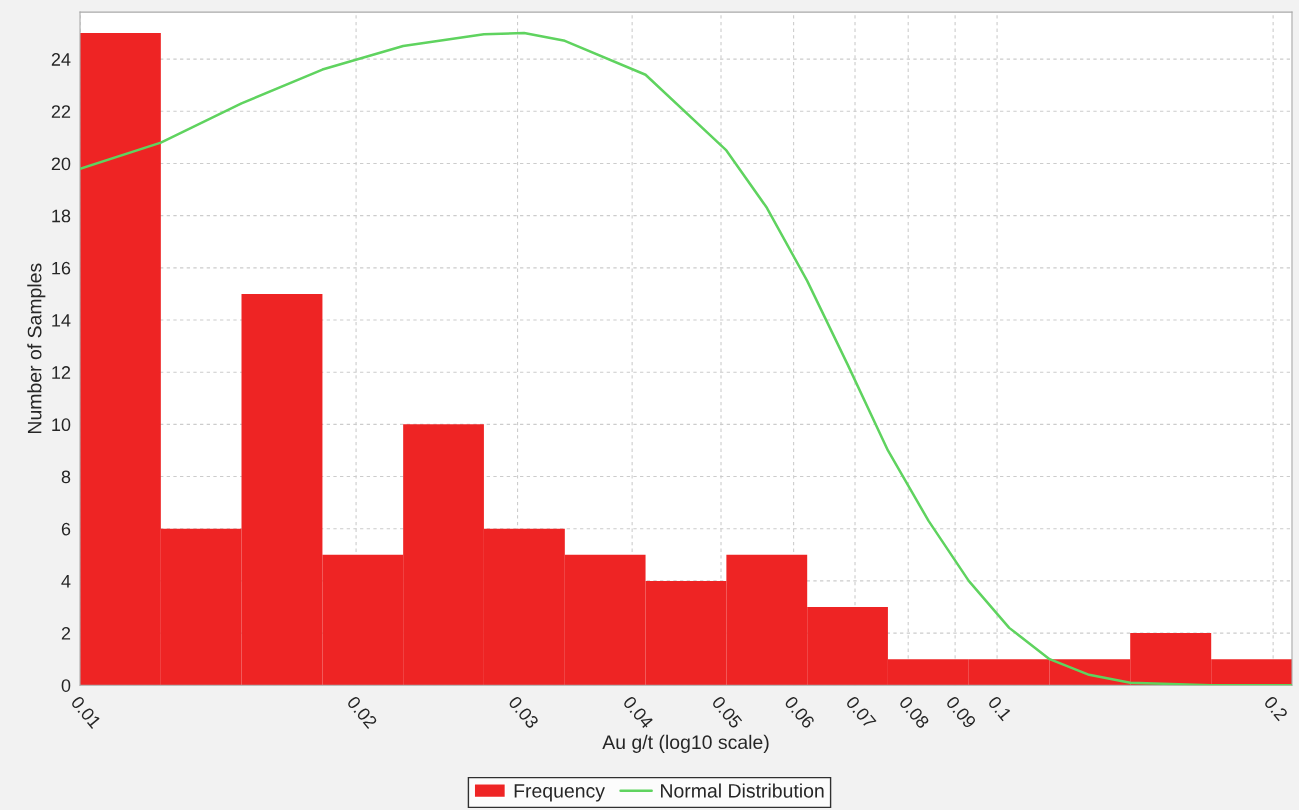 This screenshot has height=810, width=1299. Describe the element at coordinates (36, 348) in the screenshot. I see `y-axis-title: Number of Samples` at that location.